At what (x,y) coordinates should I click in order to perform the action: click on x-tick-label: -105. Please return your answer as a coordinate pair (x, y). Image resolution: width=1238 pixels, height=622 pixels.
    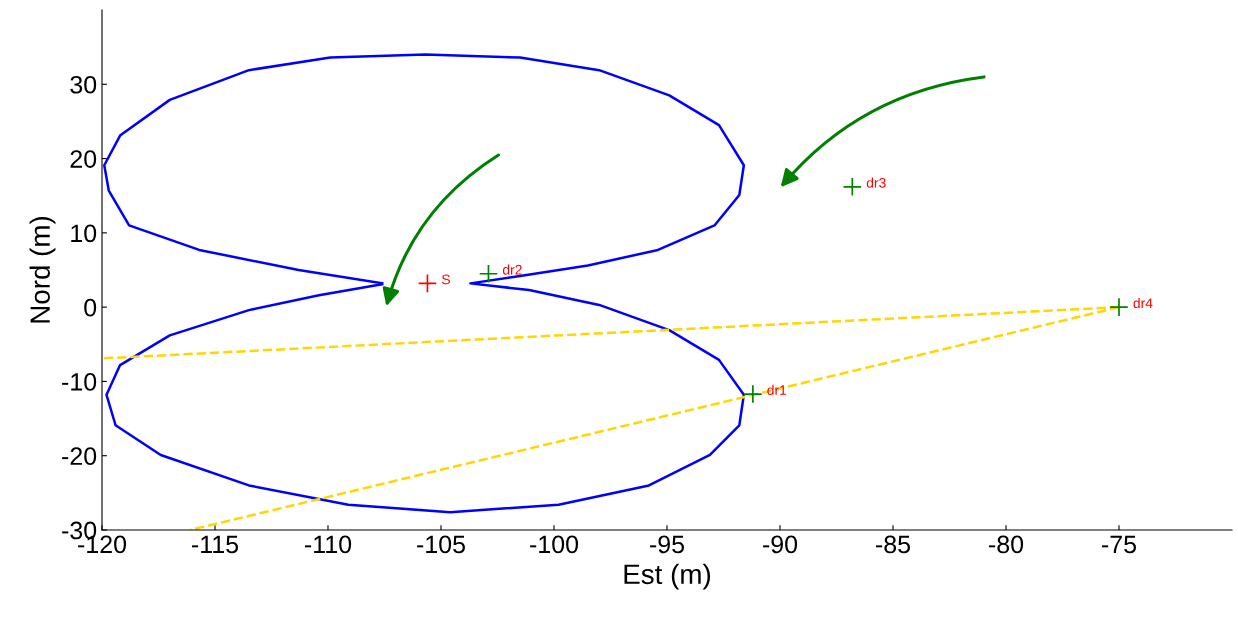
    Looking at the image, I should click on (441, 544).